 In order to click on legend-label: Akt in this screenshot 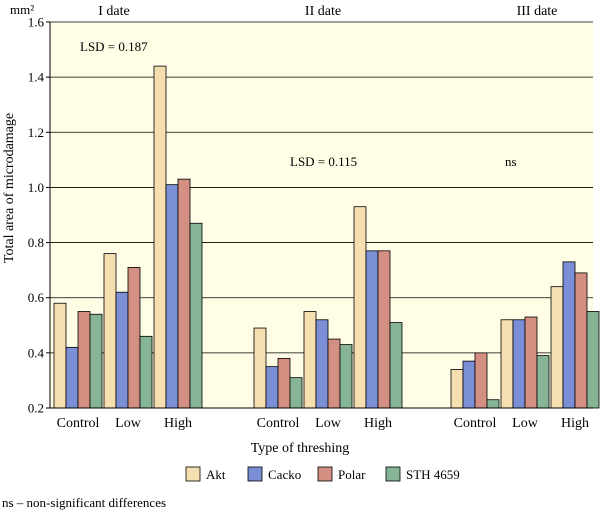, I will do `click(216, 474)`.